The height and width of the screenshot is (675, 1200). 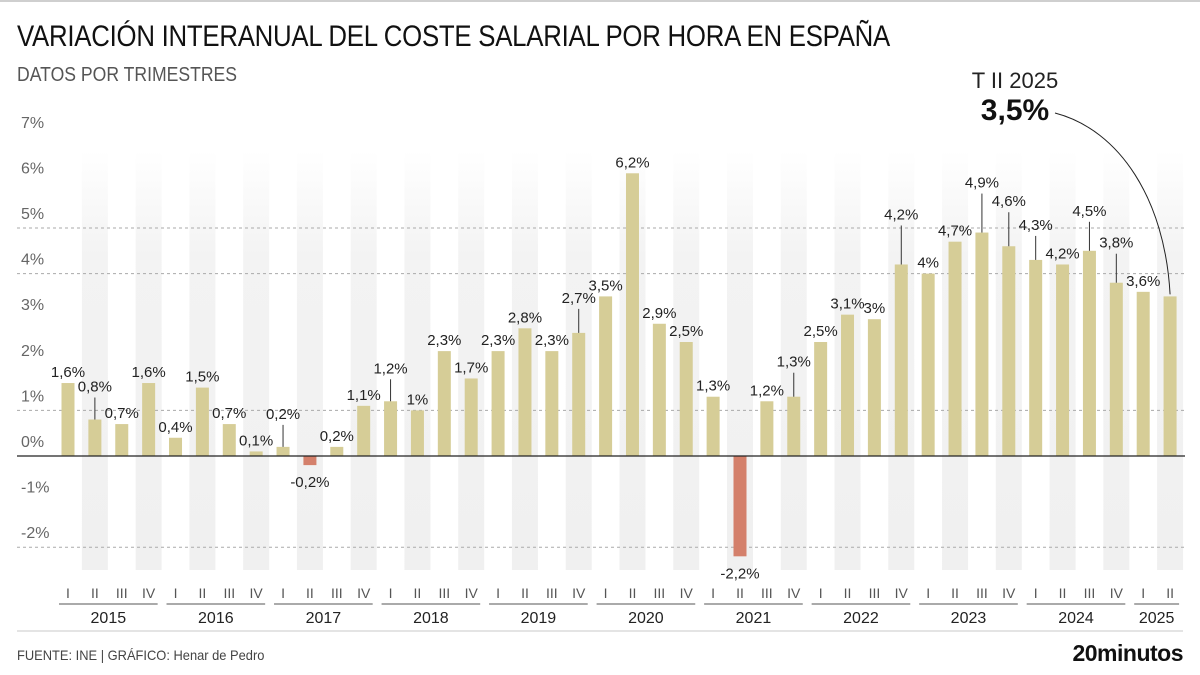 I want to click on y-tick-label: 2%, so click(x=32, y=351).